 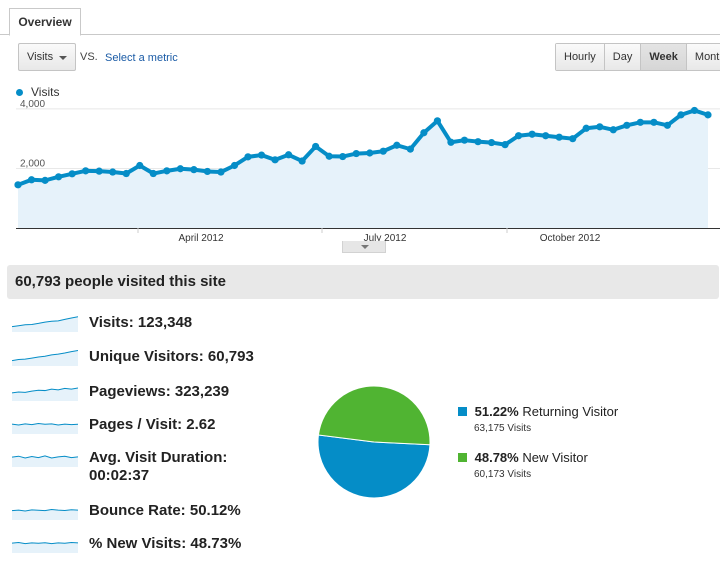 I want to click on metric-pageviews: Pageviews: 323,239, so click(x=120, y=392).